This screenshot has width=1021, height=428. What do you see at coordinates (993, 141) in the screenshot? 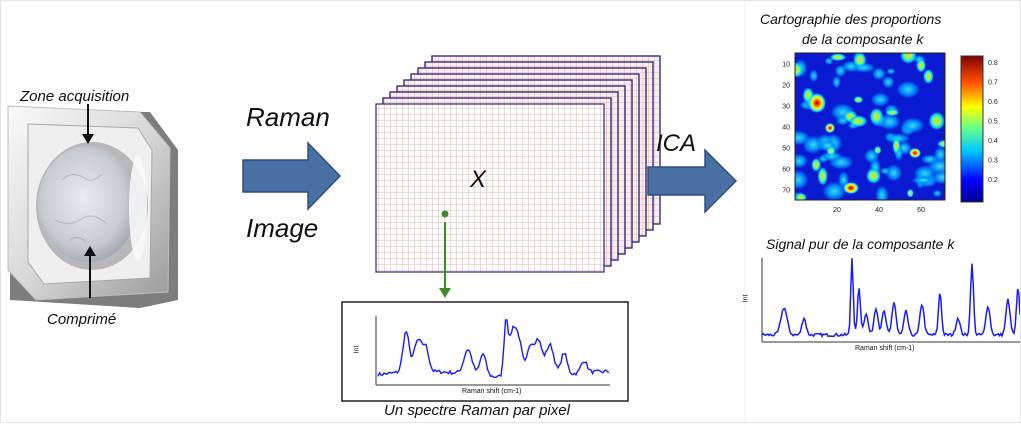
I see `colorbar-tick: 0.4` at bounding box center [993, 141].